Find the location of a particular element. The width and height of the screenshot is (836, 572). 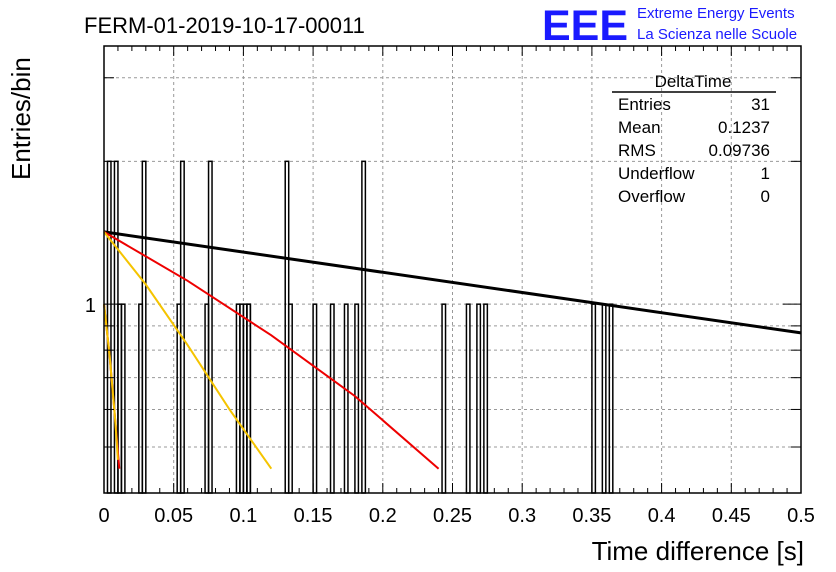

stats-value: 31 is located at coordinates (760, 104).